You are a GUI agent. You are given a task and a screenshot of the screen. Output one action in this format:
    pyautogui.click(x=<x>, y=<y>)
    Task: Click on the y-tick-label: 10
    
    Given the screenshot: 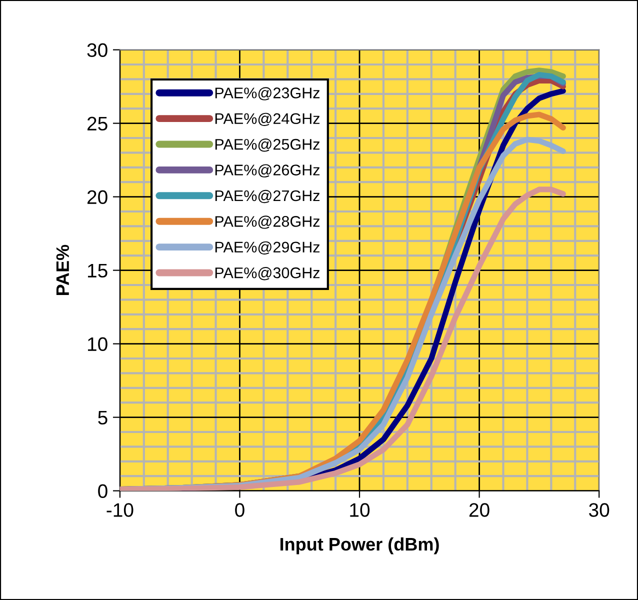 What is the action you would take?
    pyautogui.click(x=98, y=344)
    